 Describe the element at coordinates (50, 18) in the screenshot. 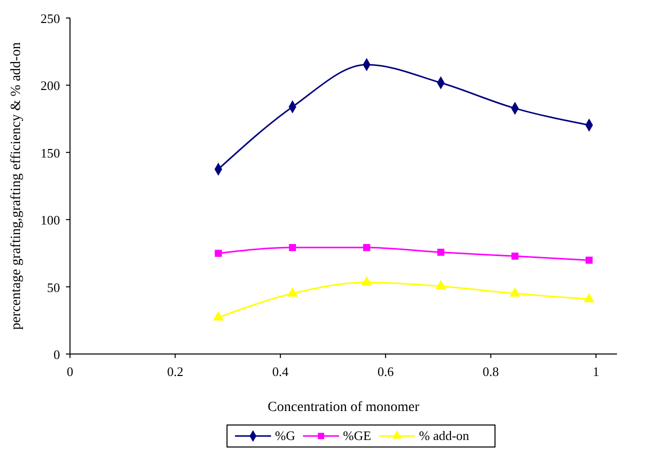

I see `y-tick-label: 250` at that location.